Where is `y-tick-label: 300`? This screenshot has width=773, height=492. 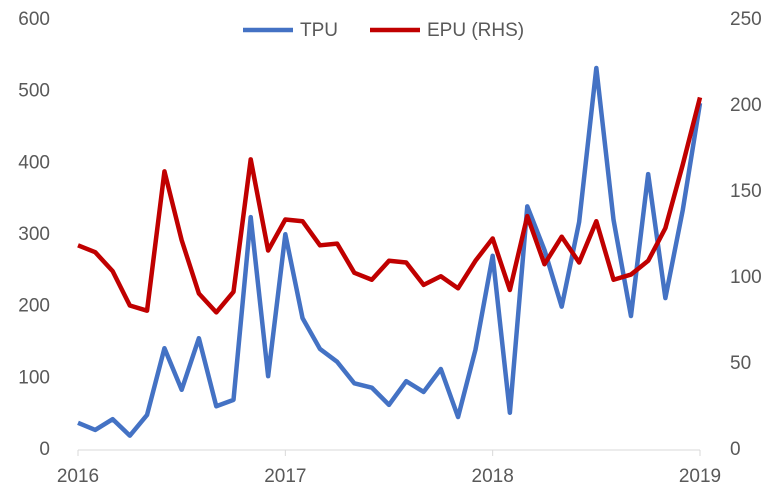
y-tick-label: 300 is located at coordinates (34, 234).